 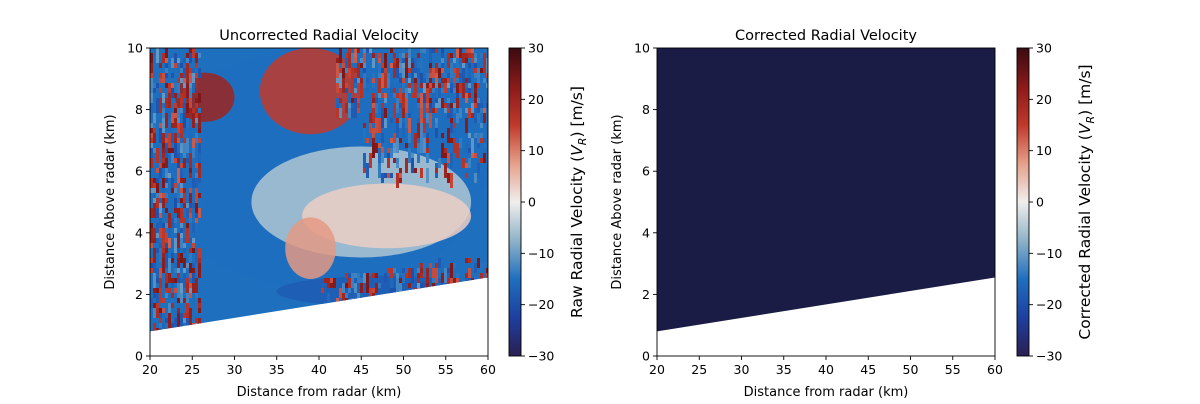 What do you see at coordinates (387, 216) in the screenshot?
I see `velocity-region` at bounding box center [387, 216].